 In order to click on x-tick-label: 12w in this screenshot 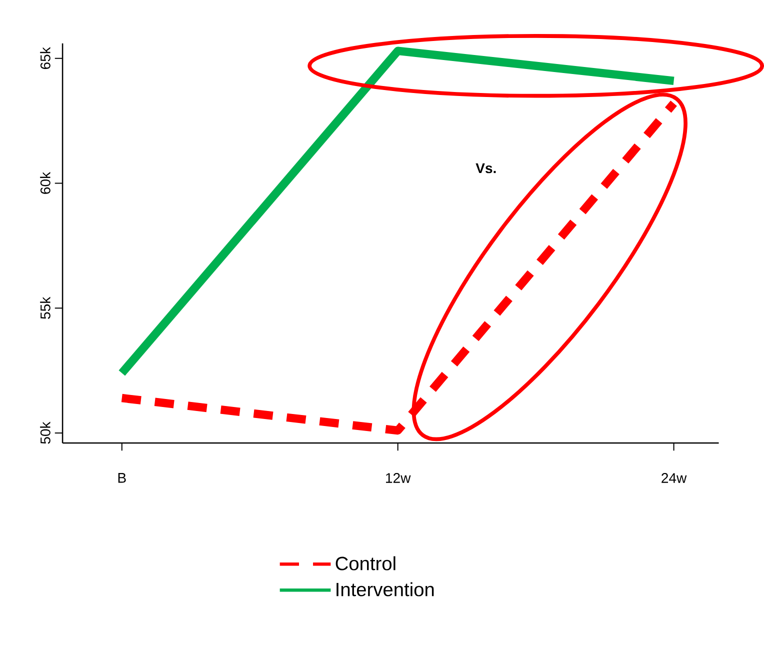, I will do `click(398, 477)`.